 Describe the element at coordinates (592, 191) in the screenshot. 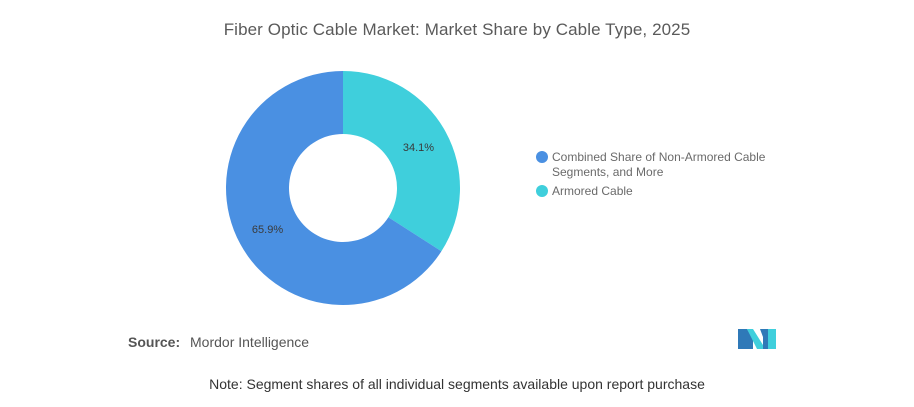

I see `legend-label-armored: Armored Cable` at that location.